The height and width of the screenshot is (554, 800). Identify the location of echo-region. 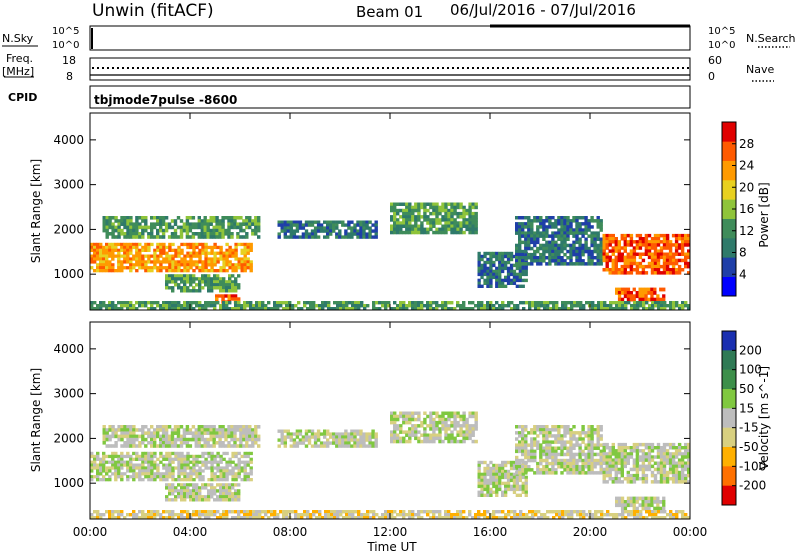
(640, 503).